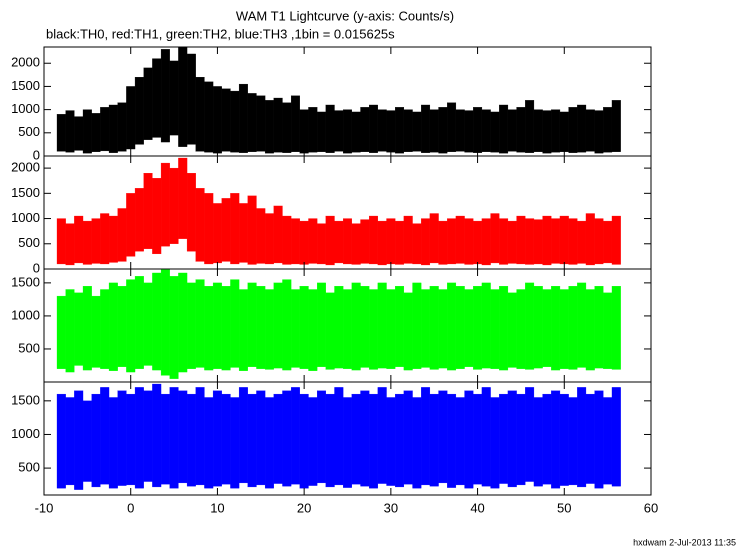 The image size is (745, 549). What do you see at coordinates (564, 507) in the screenshot?
I see `x-tick-label: 50` at bounding box center [564, 507].